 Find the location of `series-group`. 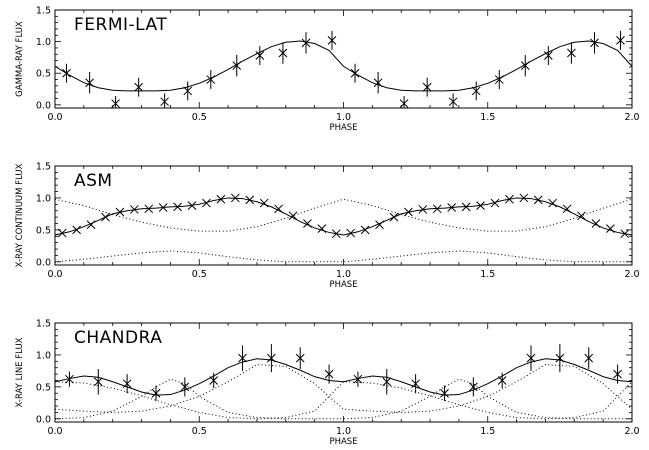

series-group is located at coordinates (343, 228).